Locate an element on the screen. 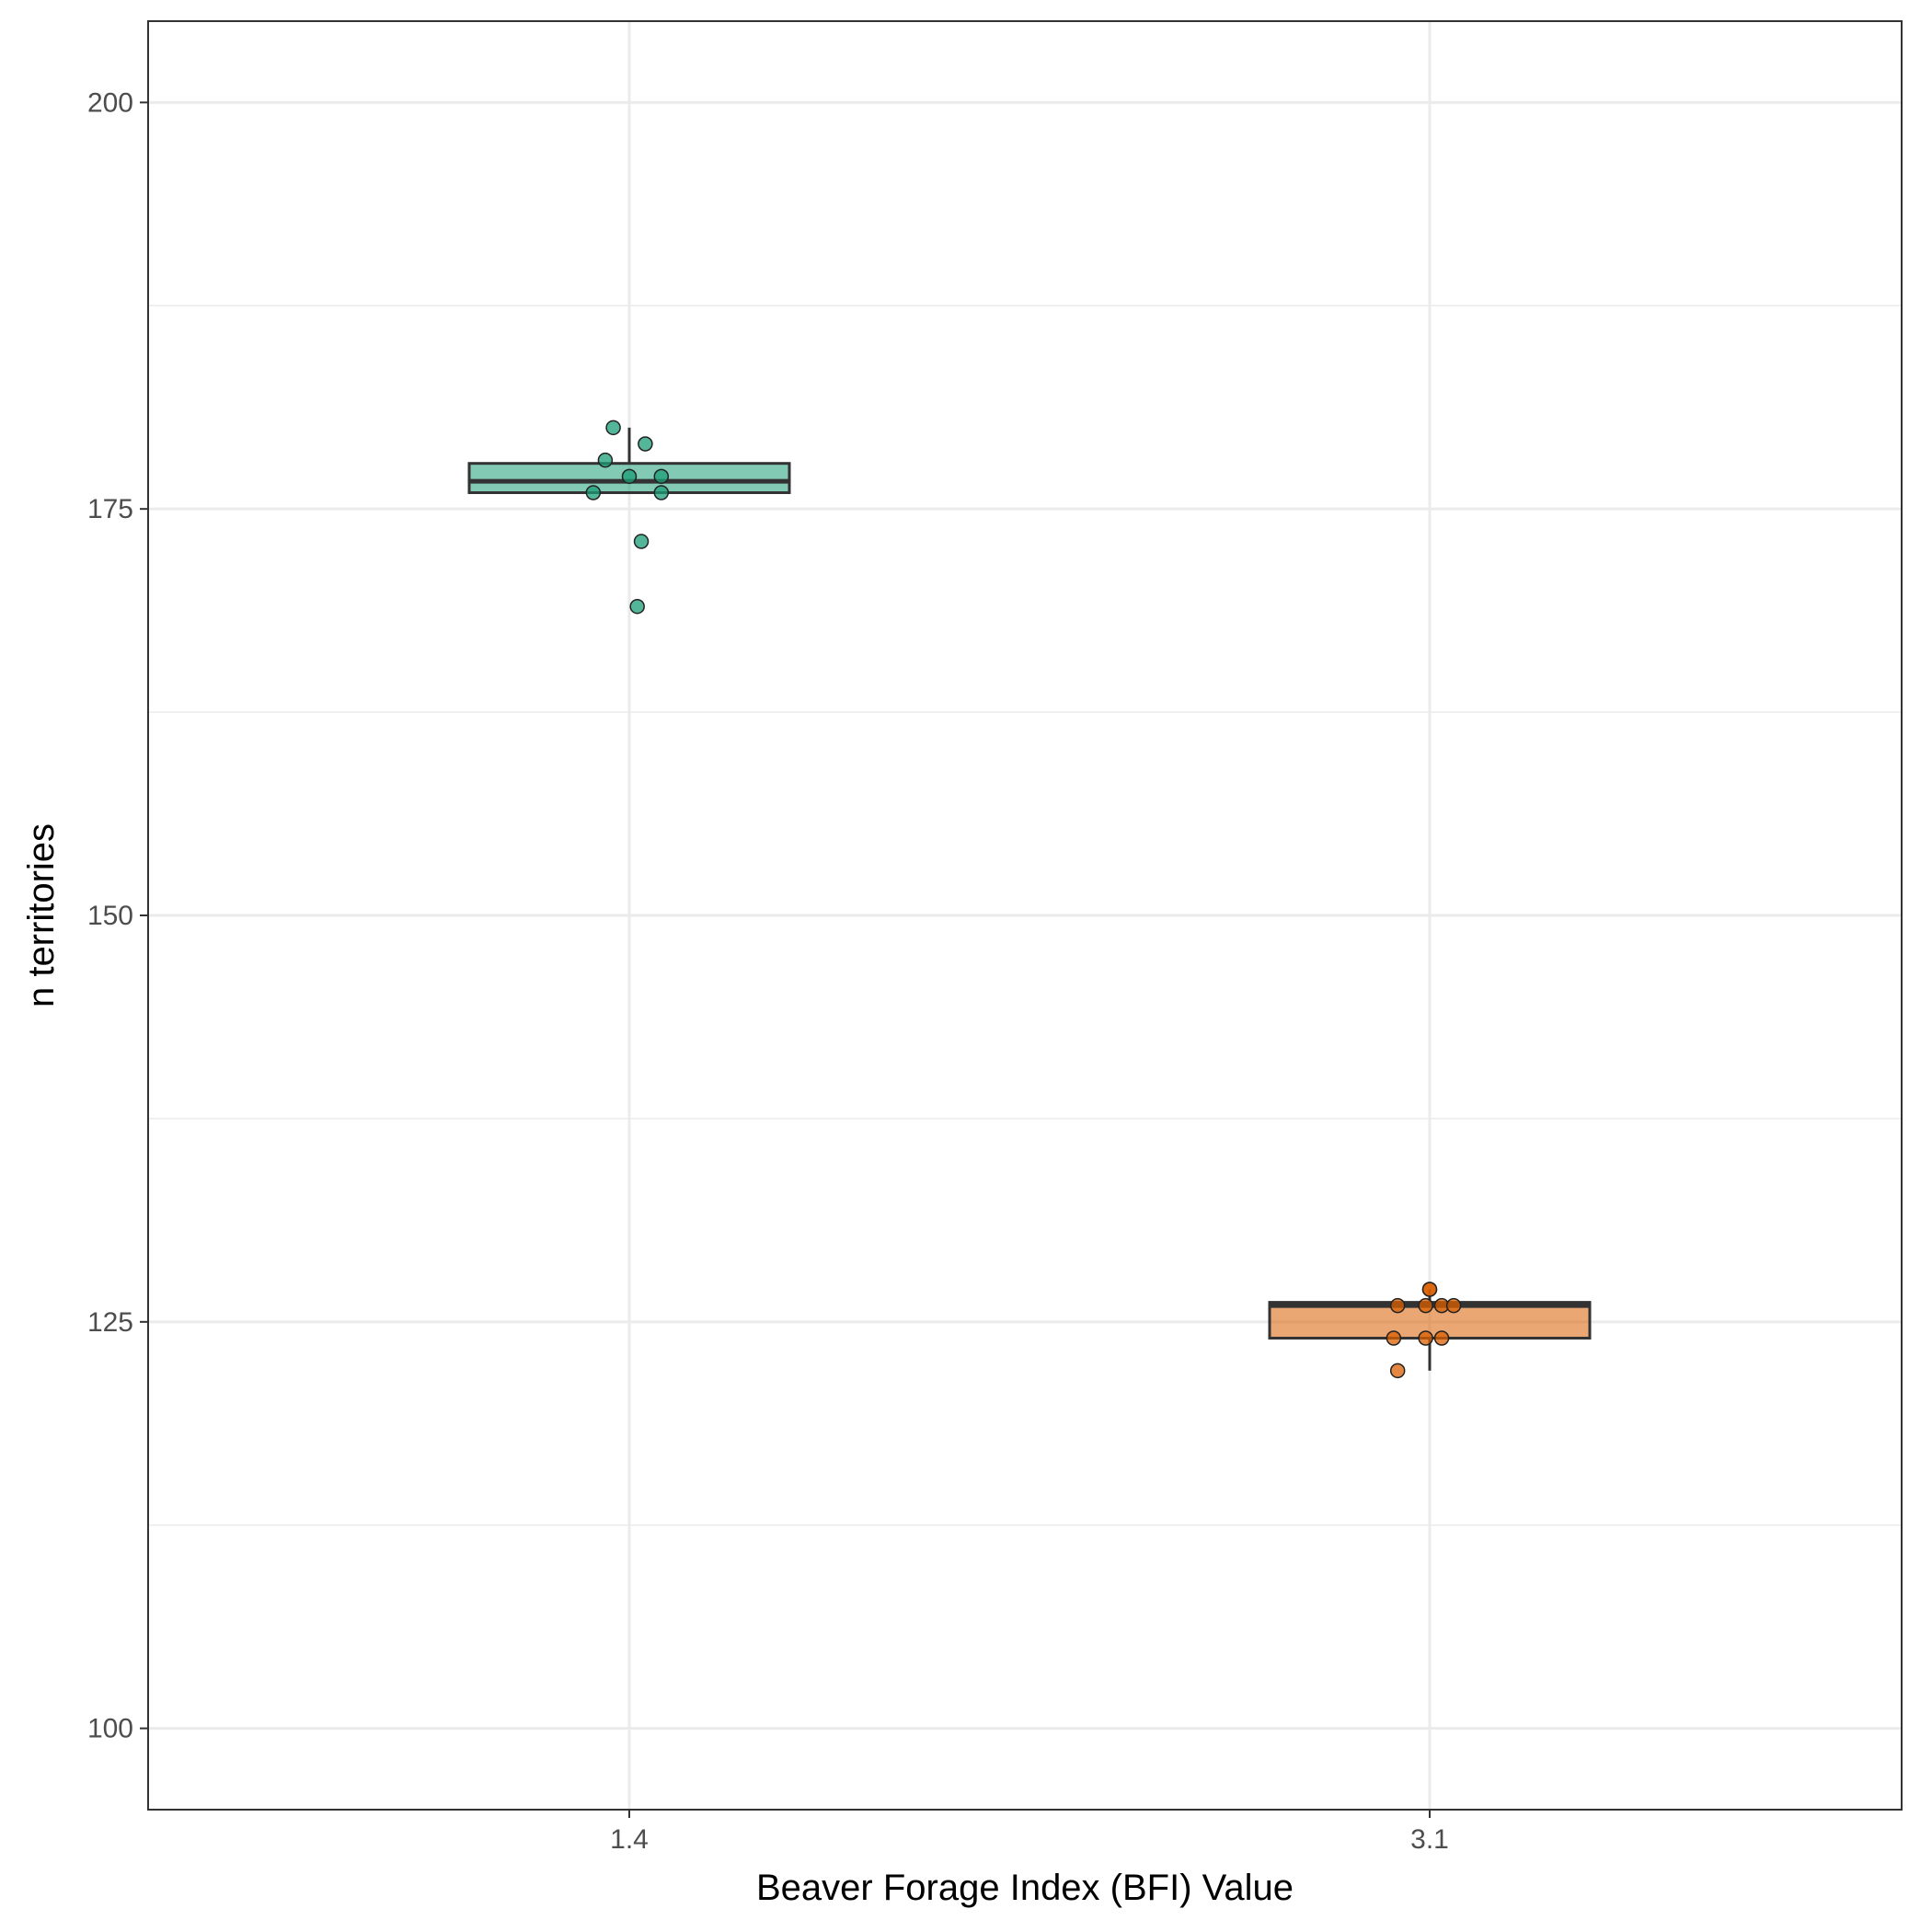 This screenshot has height=1932, width=1932. y-axis-title: n territories is located at coordinates (41, 915).